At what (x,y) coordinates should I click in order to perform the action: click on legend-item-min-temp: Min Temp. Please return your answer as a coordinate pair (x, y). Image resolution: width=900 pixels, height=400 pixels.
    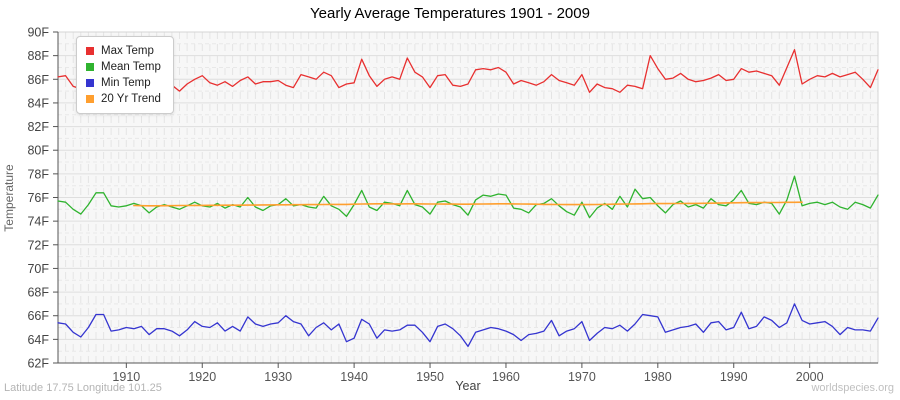
    Looking at the image, I should click on (123, 83).